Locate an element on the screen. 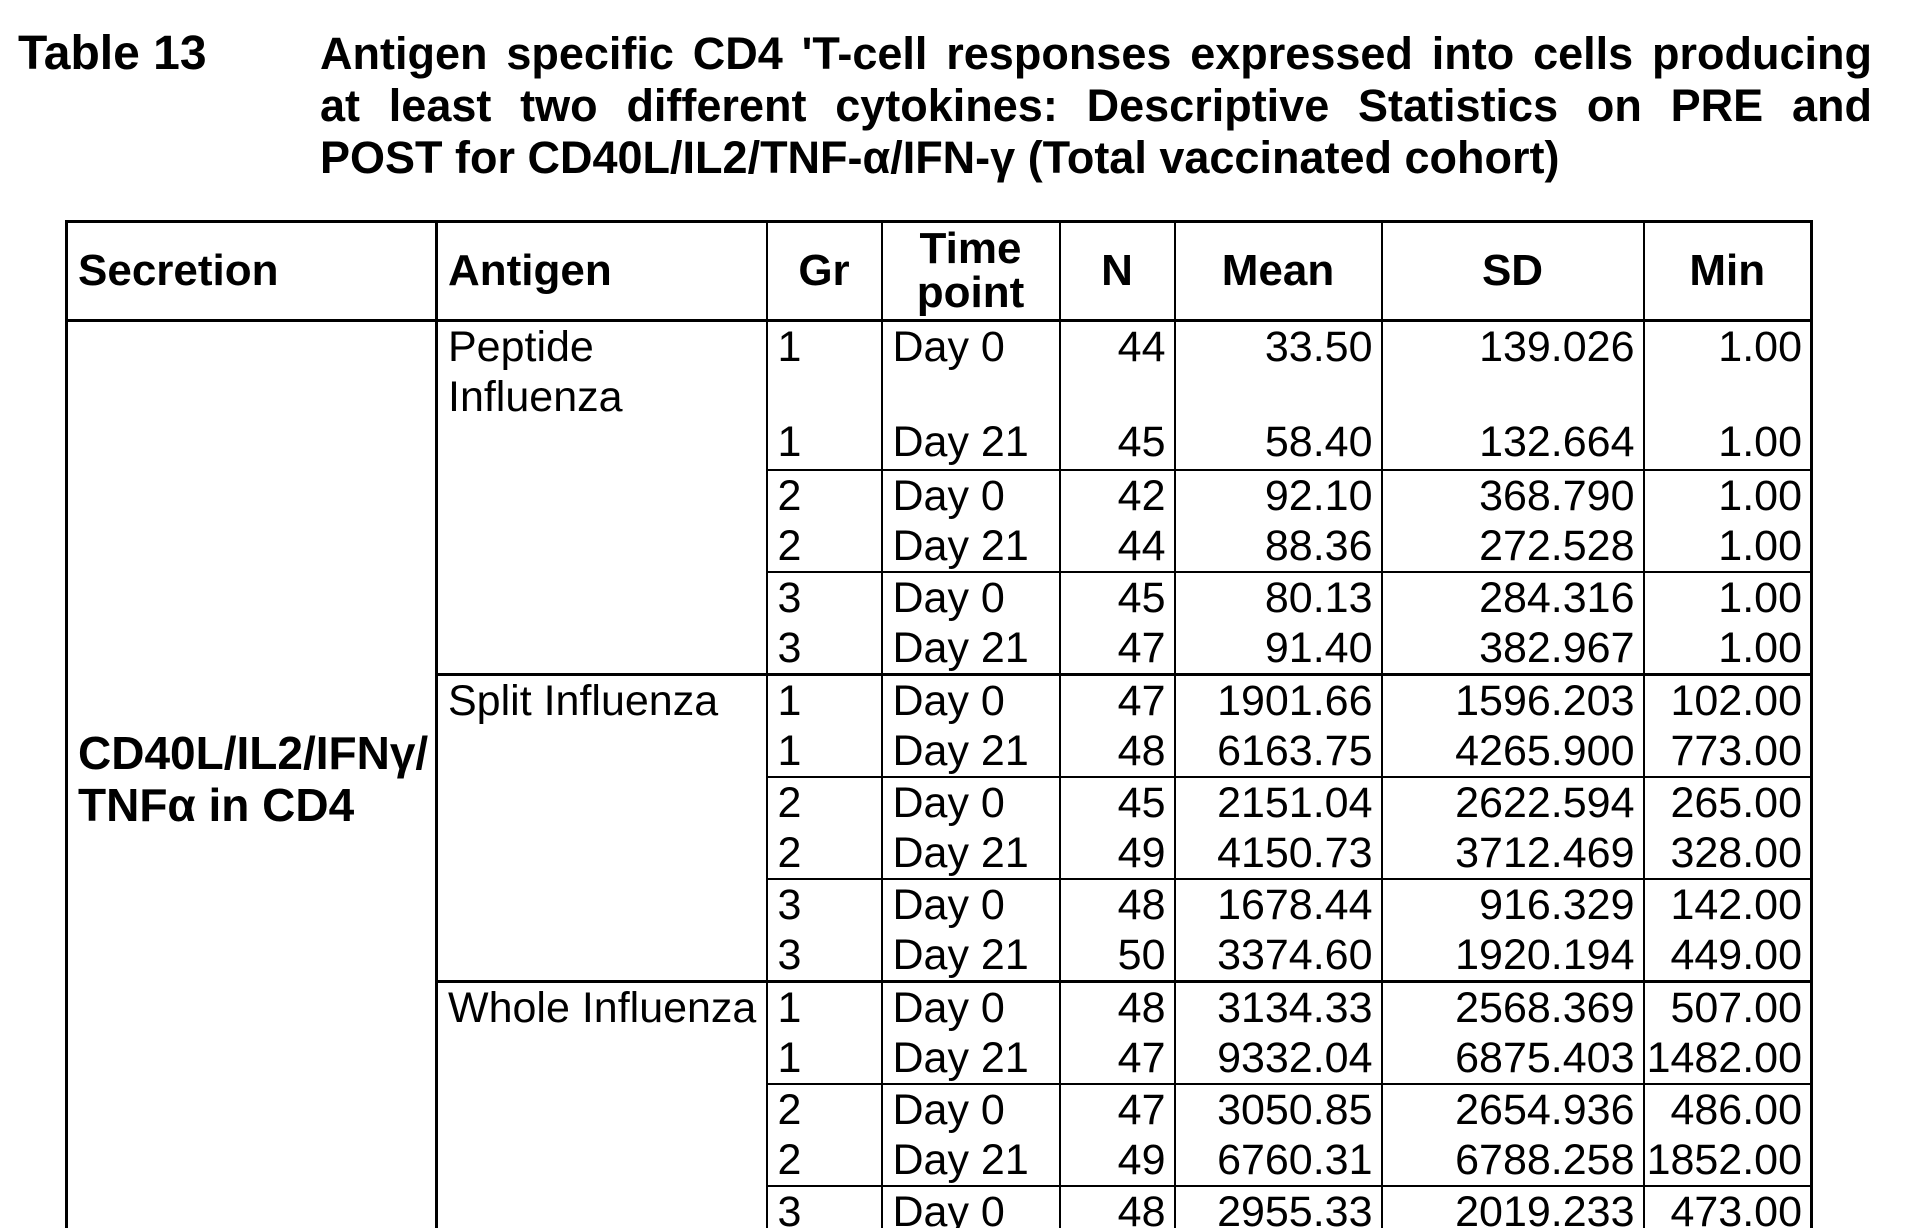 Image resolution: width=1913 pixels, height=1228 pixels. table-row: 2 Day 0 45 2151.04 2622.594 265.00 is located at coordinates (939, 801).